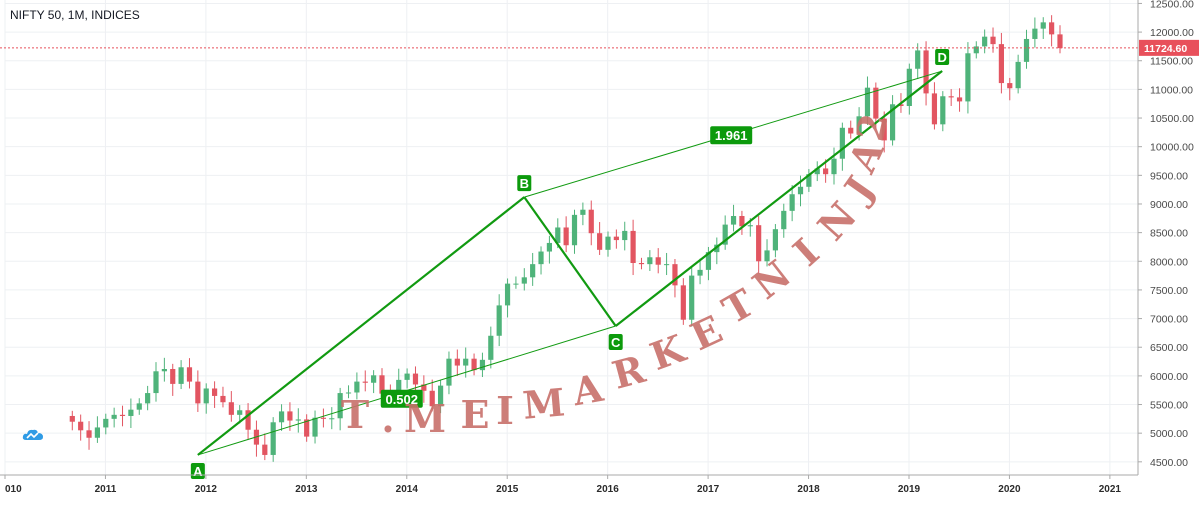  I want to click on chart-title: NIFTY 50, 1M, INDICES, so click(75, 15).